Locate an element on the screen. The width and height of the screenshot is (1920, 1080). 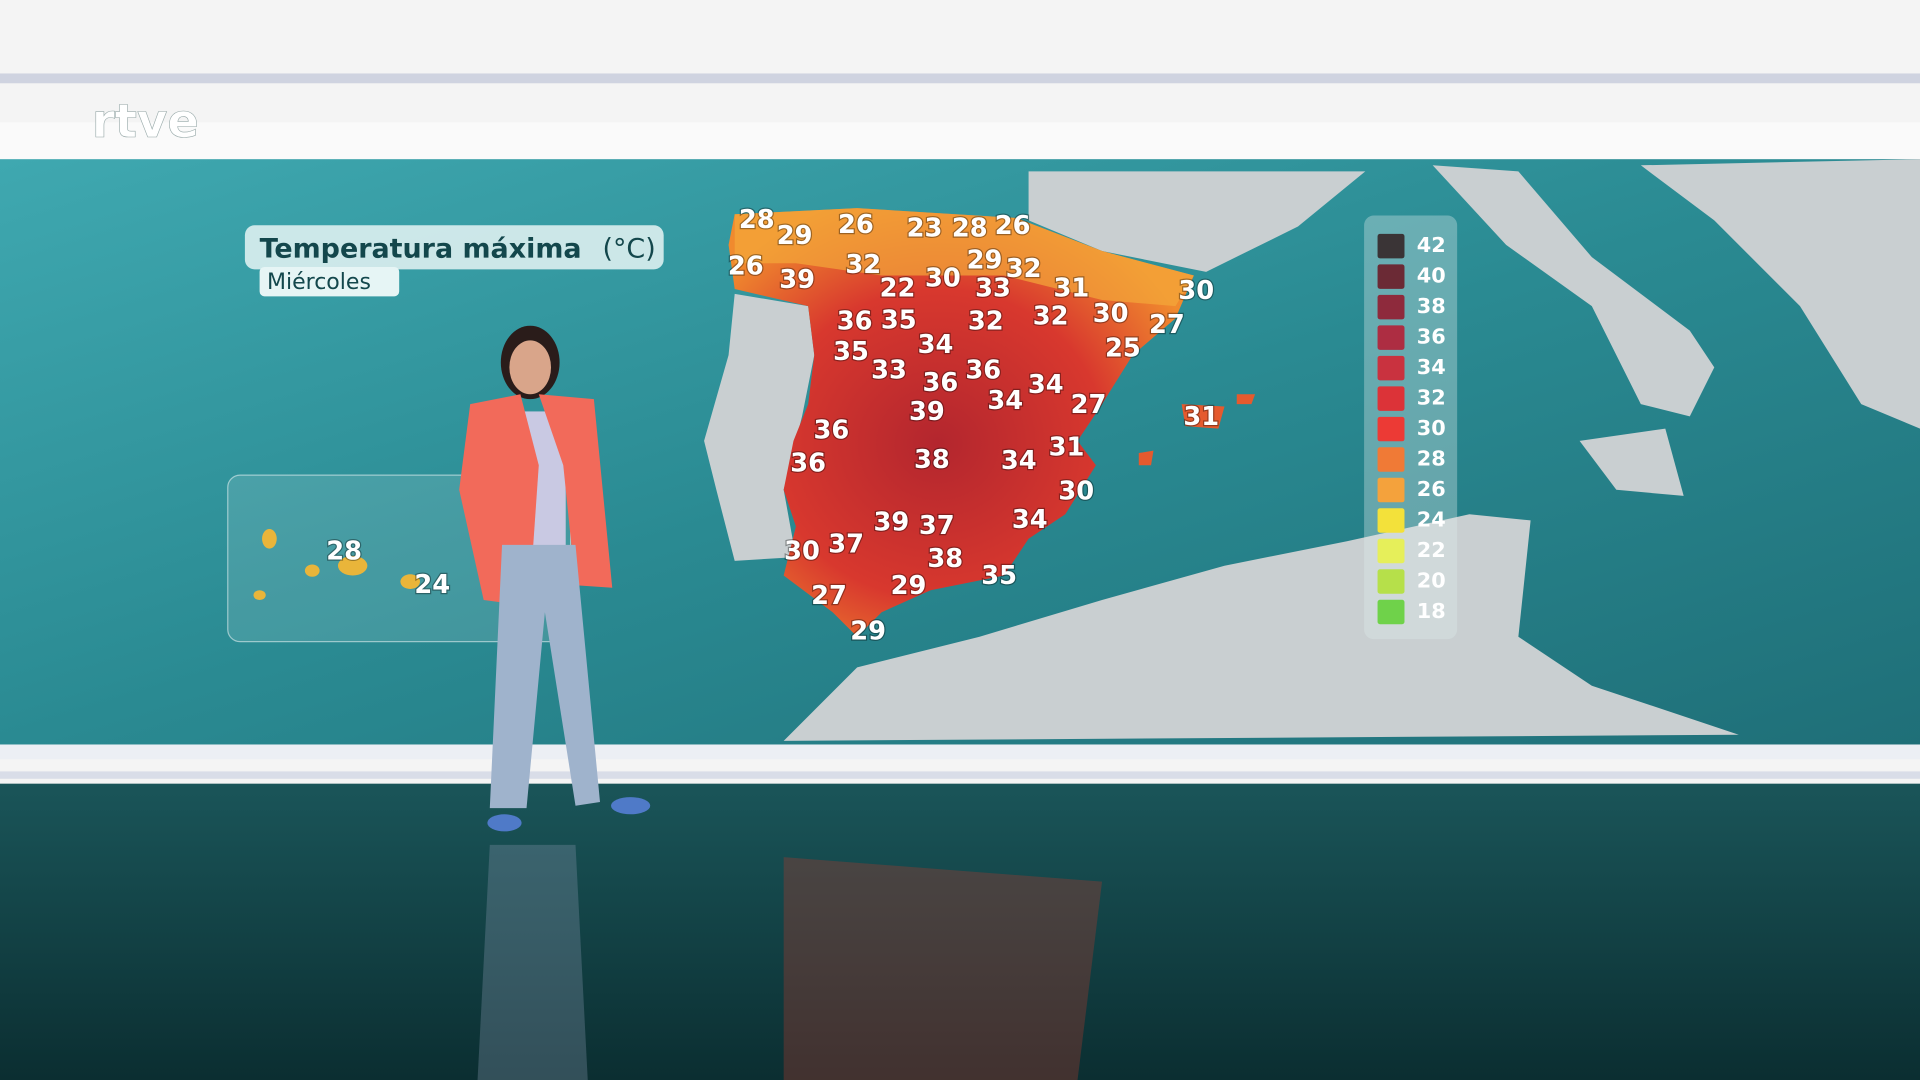
legend-box is located at coordinates (1411, 427).